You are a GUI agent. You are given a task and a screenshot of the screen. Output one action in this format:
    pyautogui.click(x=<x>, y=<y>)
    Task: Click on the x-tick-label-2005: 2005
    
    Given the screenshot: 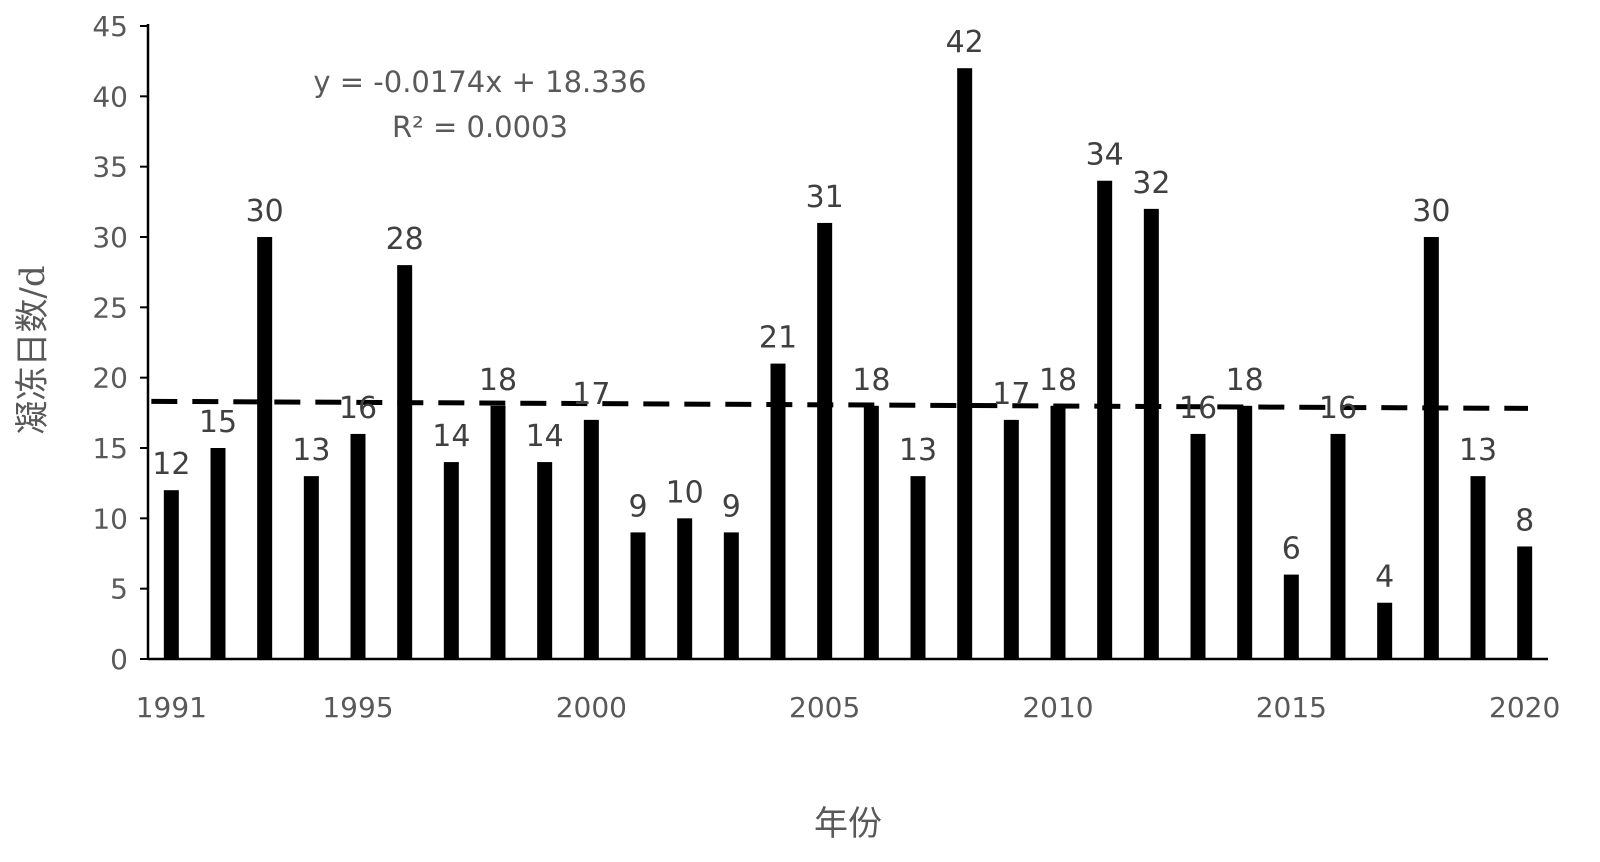 What is the action you would take?
    pyautogui.click(x=824, y=707)
    